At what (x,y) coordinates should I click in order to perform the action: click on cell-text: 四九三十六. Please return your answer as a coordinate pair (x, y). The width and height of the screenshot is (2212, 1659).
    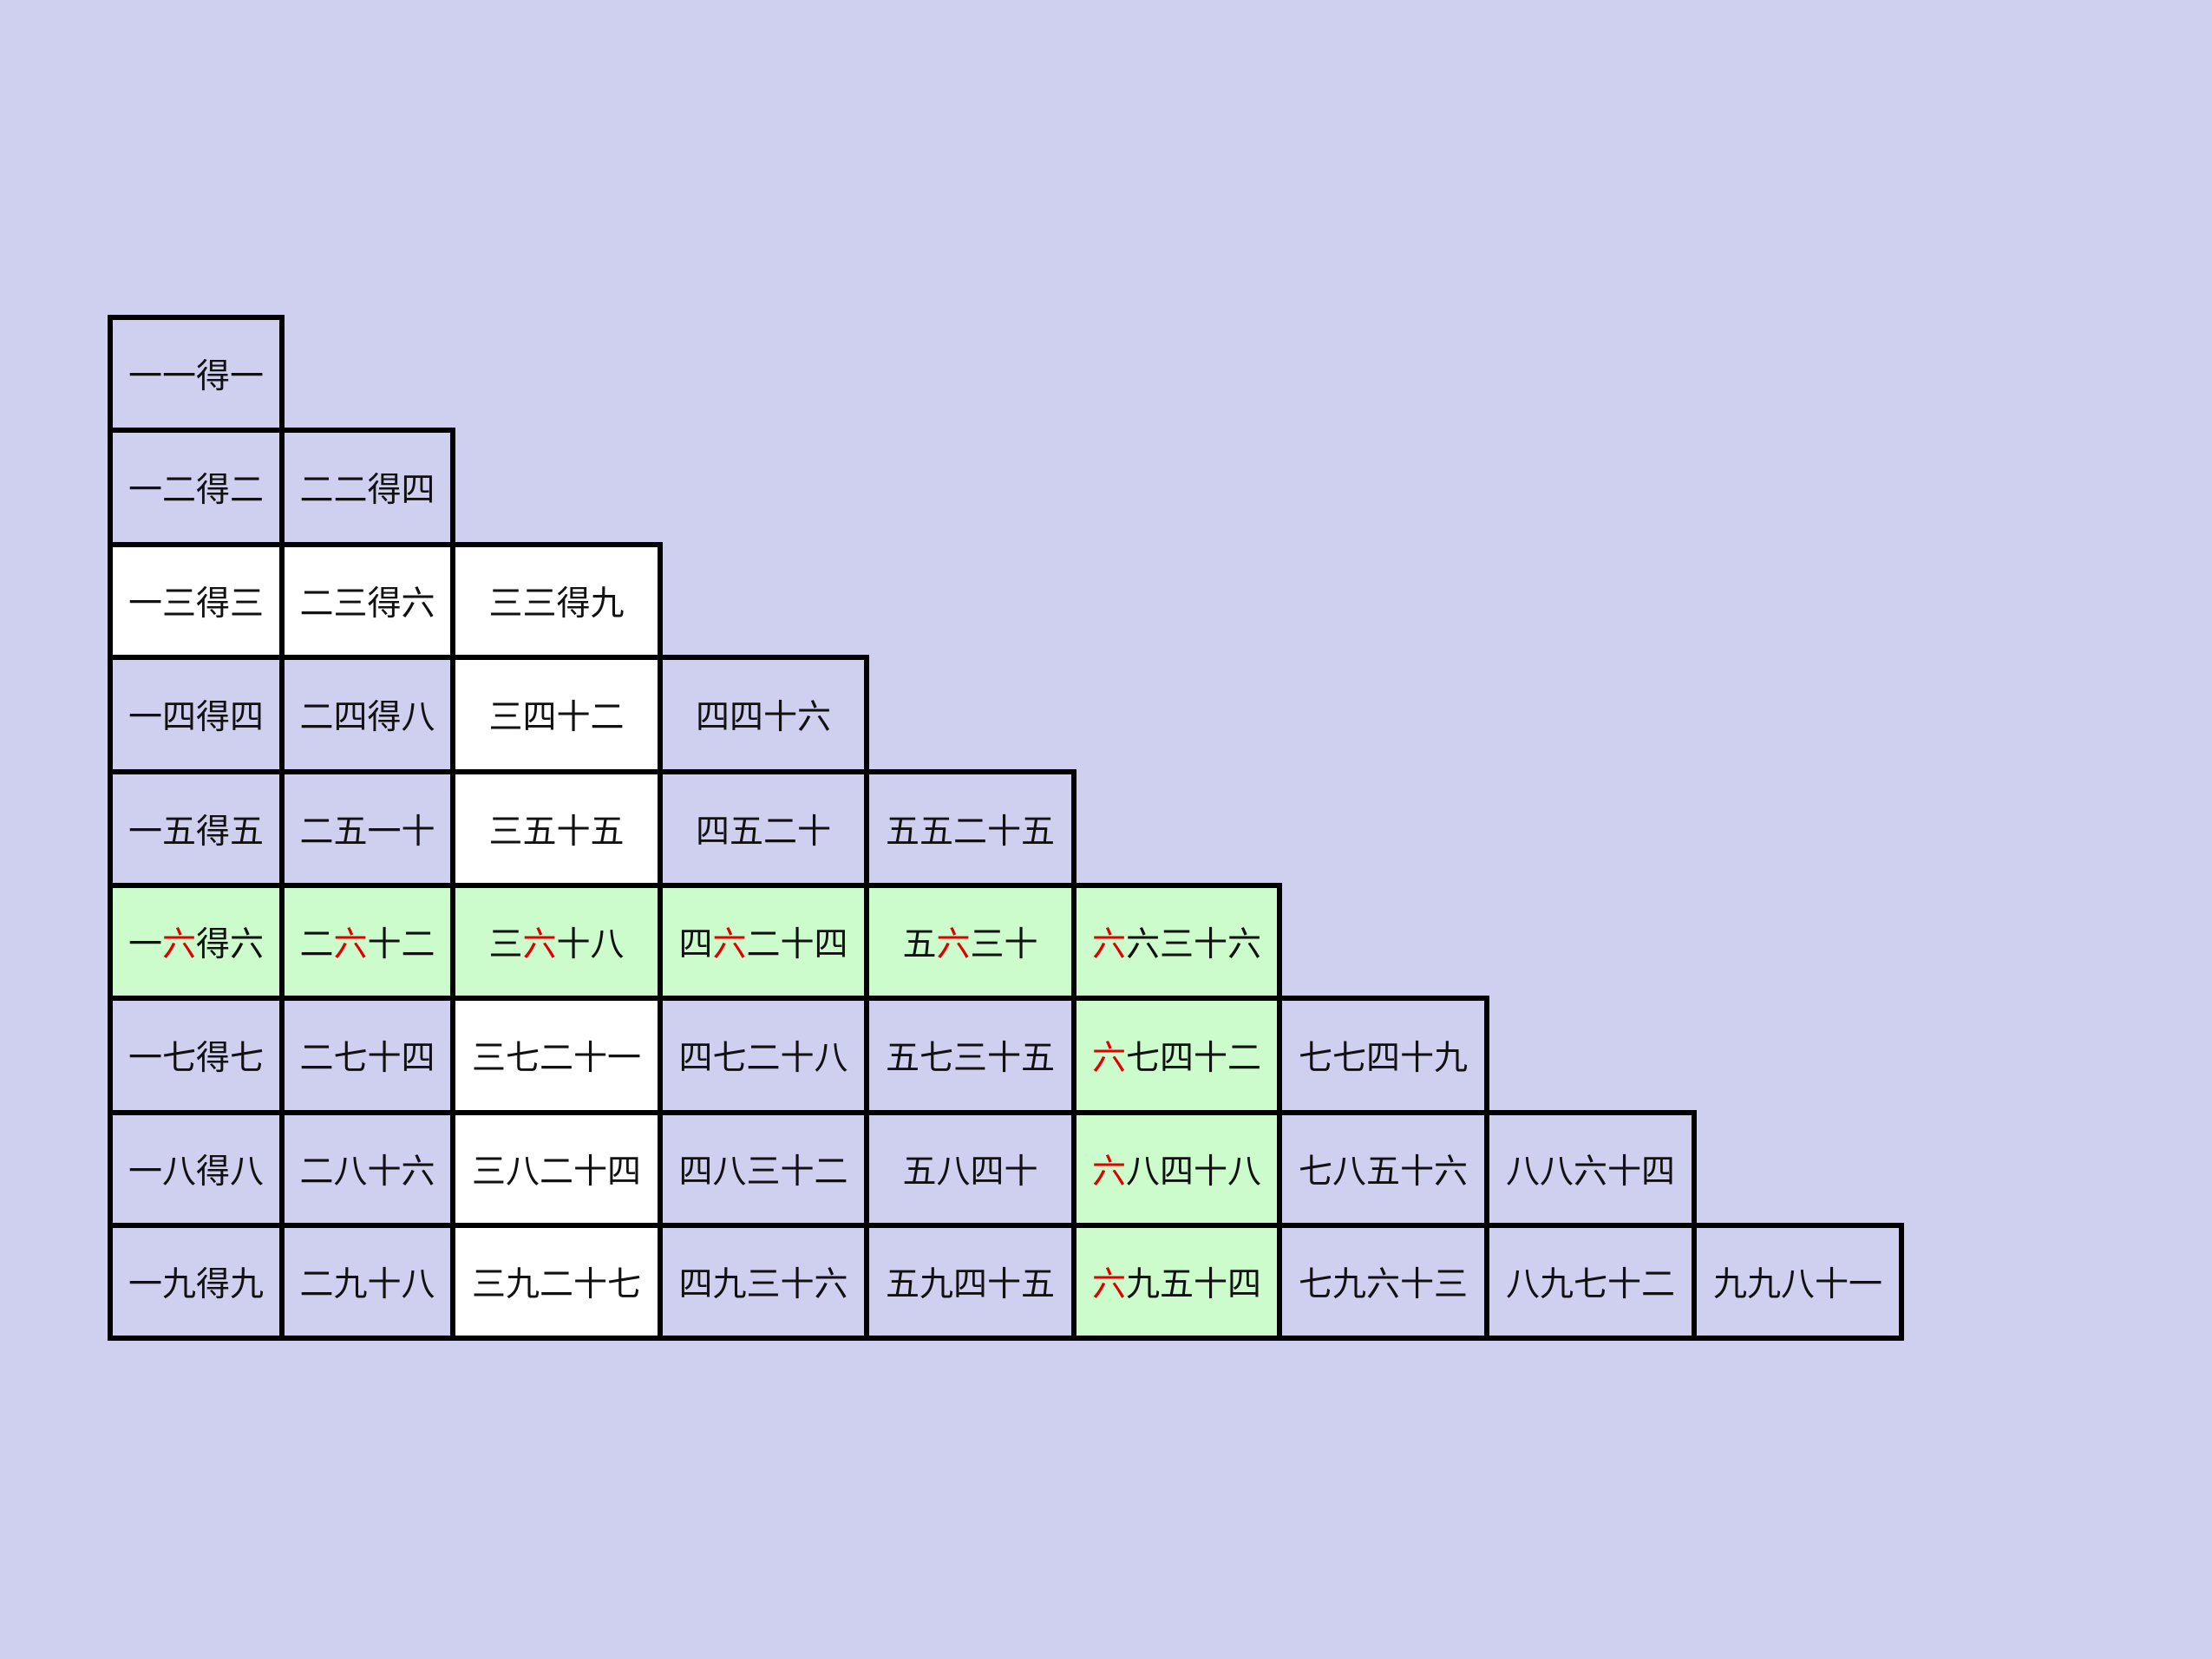
    Looking at the image, I should click on (763, 1285).